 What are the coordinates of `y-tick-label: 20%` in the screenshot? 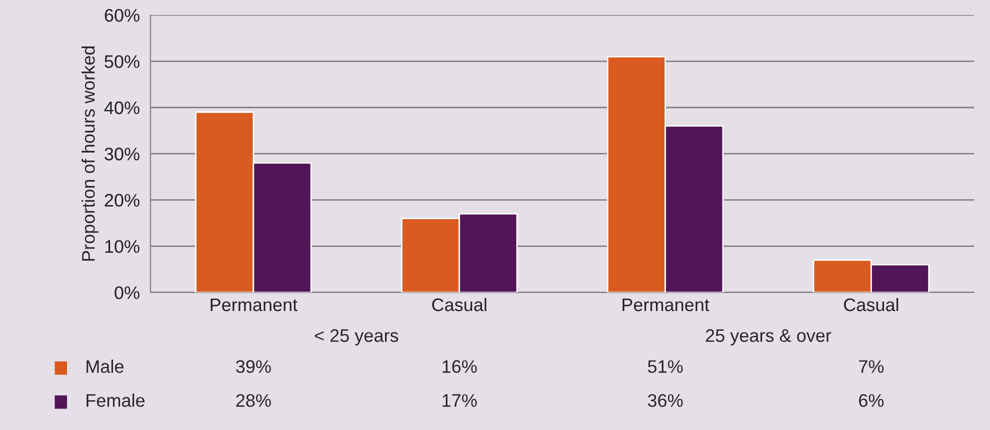 It's located at (122, 200).